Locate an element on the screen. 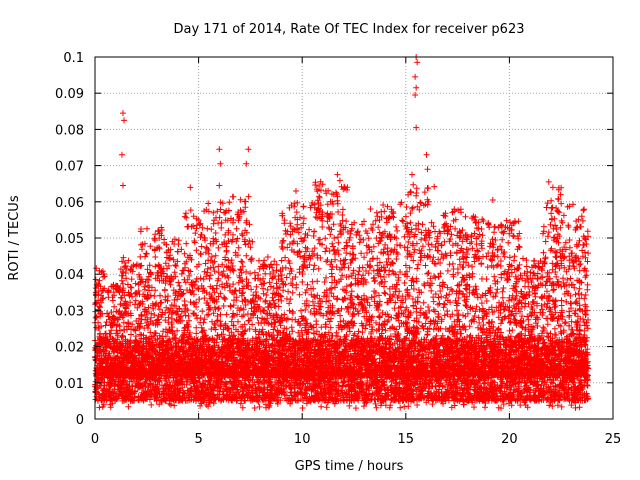 This screenshot has width=640, height=480. y-tick-label: 0.08 is located at coordinates (69, 130).